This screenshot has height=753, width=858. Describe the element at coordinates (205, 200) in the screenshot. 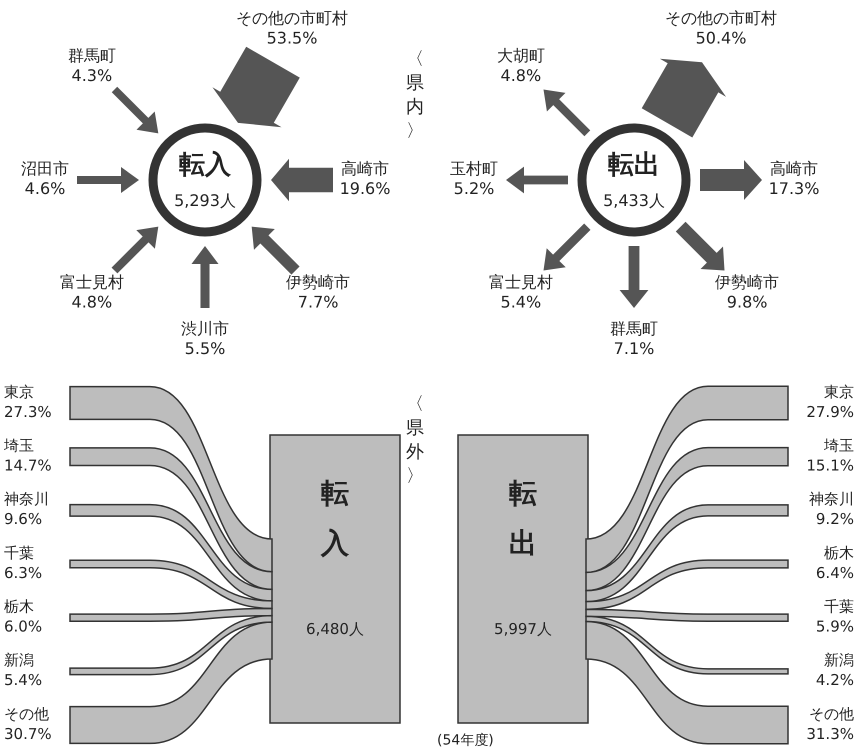

I see `text: 5,293人` at that location.